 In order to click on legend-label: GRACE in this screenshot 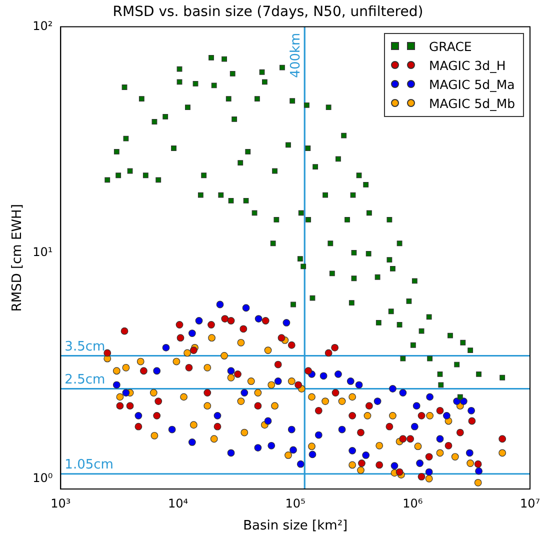, I will do `click(450, 47)`.